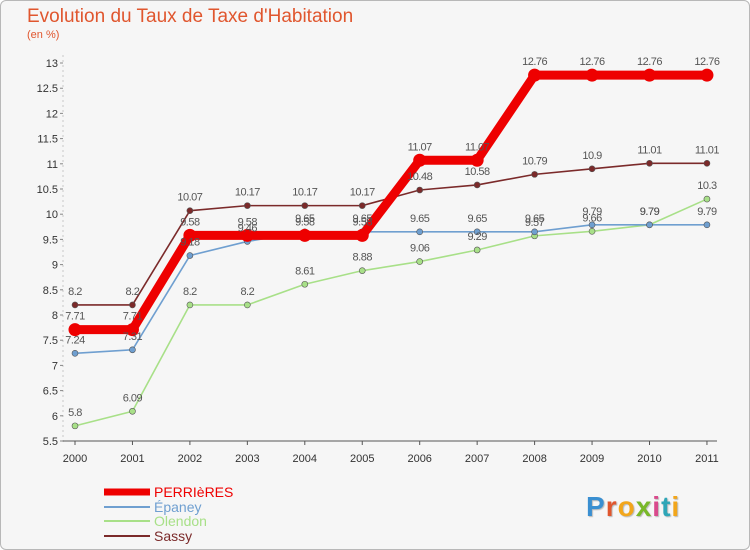 Image resolution: width=750 pixels, height=550 pixels. I want to click on data-label: 9.79, so click(707, 212).